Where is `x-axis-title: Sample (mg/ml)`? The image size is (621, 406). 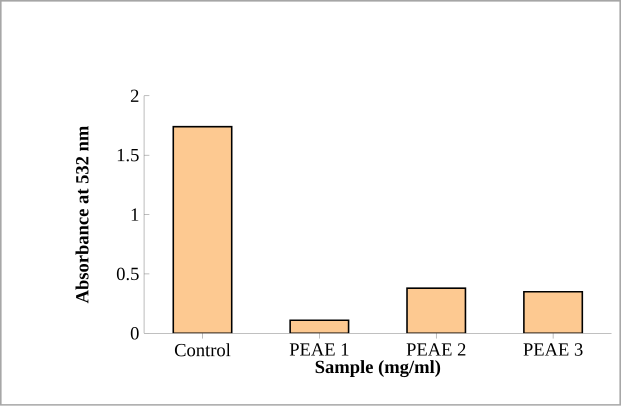
x-axis-title: Sample (mg/ml) is located at coordinates (378, 369).